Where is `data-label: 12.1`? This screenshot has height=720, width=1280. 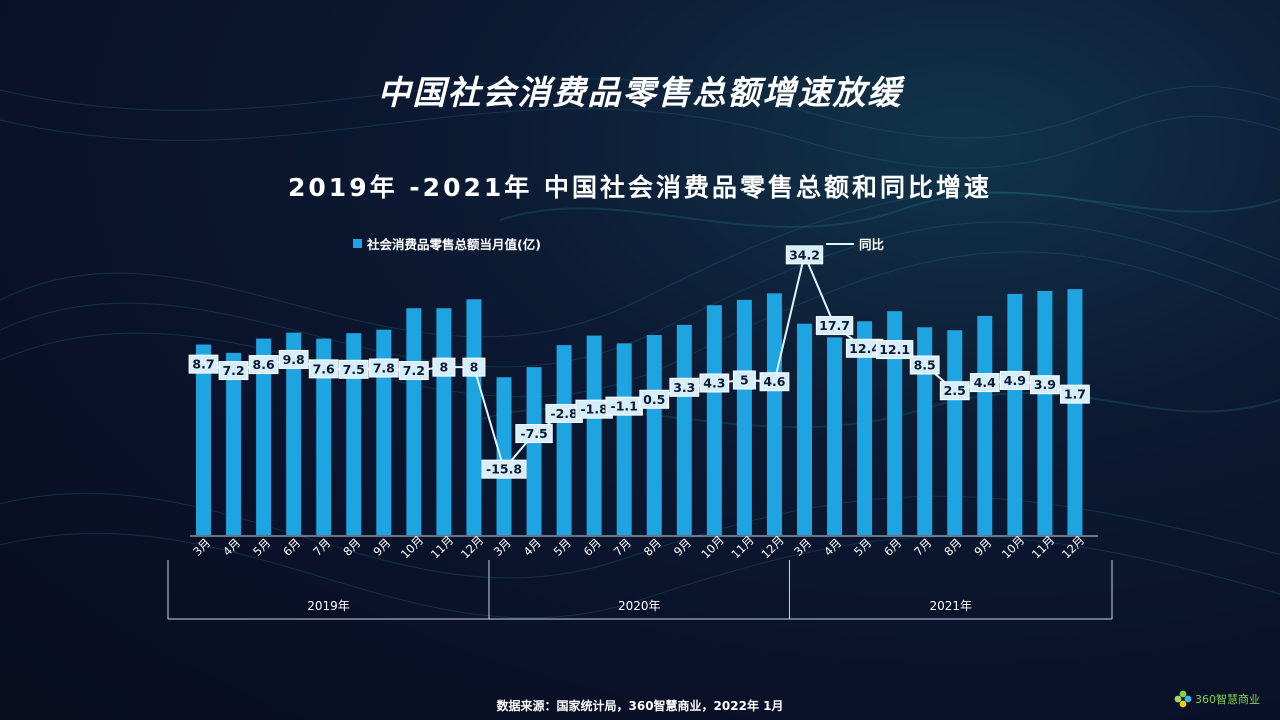 data-label: 12.1 is located at coordinates (894, 349).